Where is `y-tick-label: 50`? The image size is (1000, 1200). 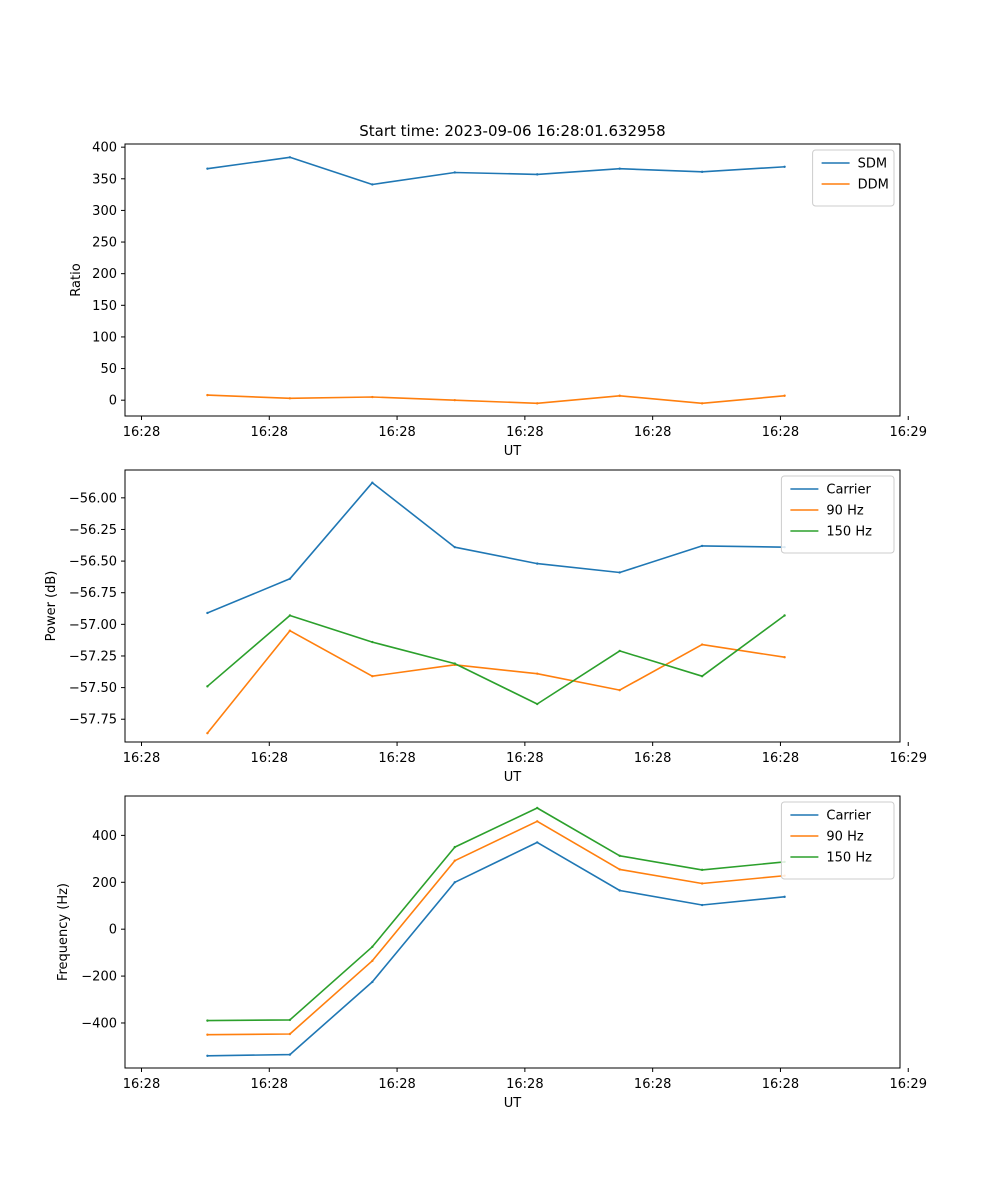 y-tick-label: 50 is located at coordinates (108, 369).